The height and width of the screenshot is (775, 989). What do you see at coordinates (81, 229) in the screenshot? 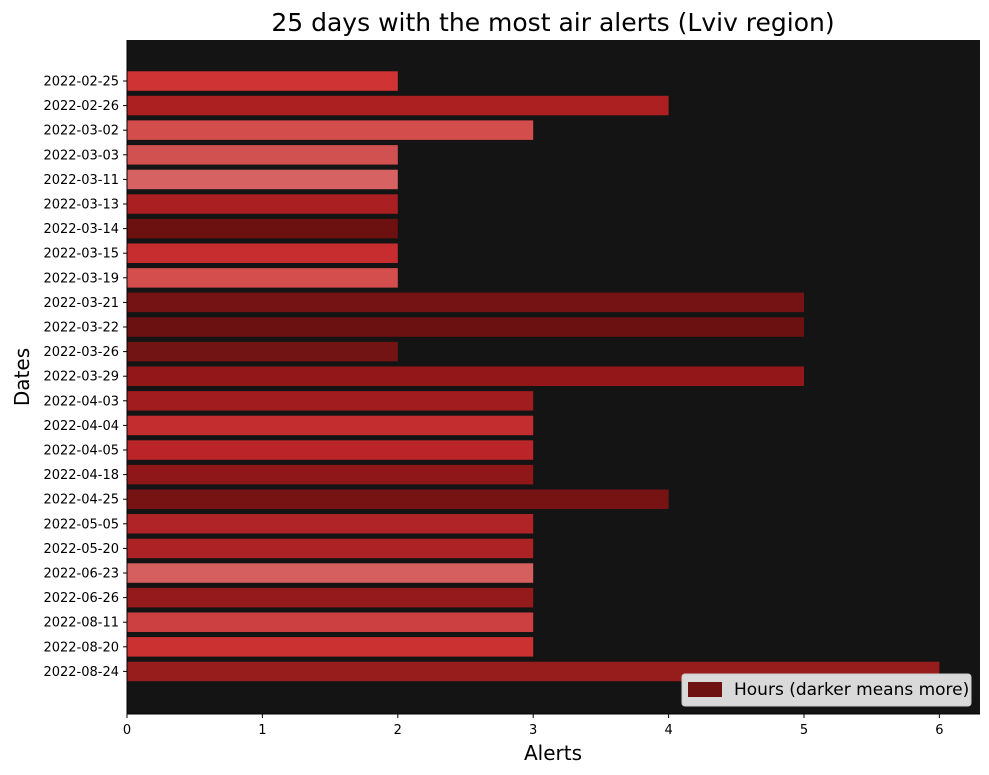
I see `y-tick-label: 2022-03-14` at bounding box center [81, 229].